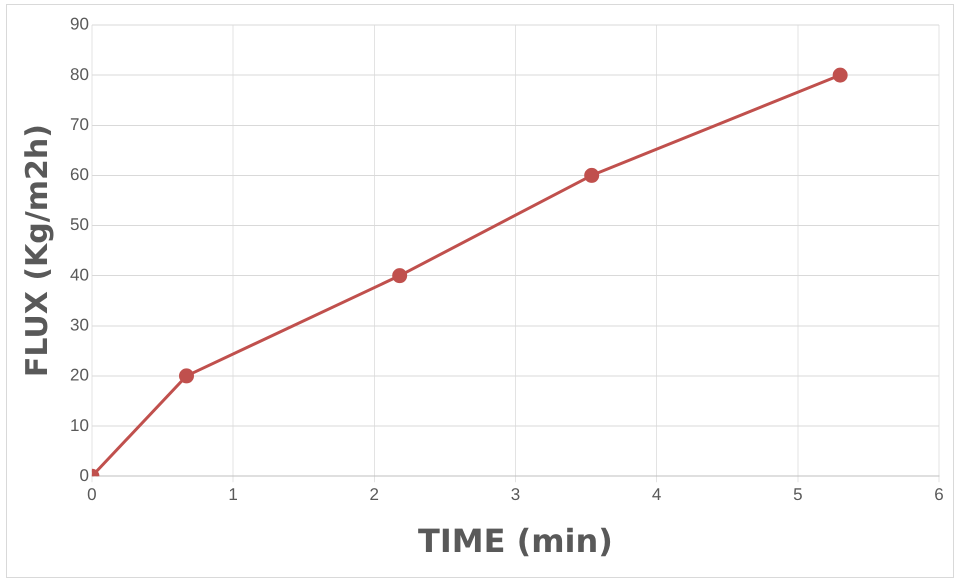 The width and height of the screenshot is (960, 581). What do you see at coordinates (79, 74) in the screenshot?
I see `y-tick-label: 80` at bounding box center [79, 74].